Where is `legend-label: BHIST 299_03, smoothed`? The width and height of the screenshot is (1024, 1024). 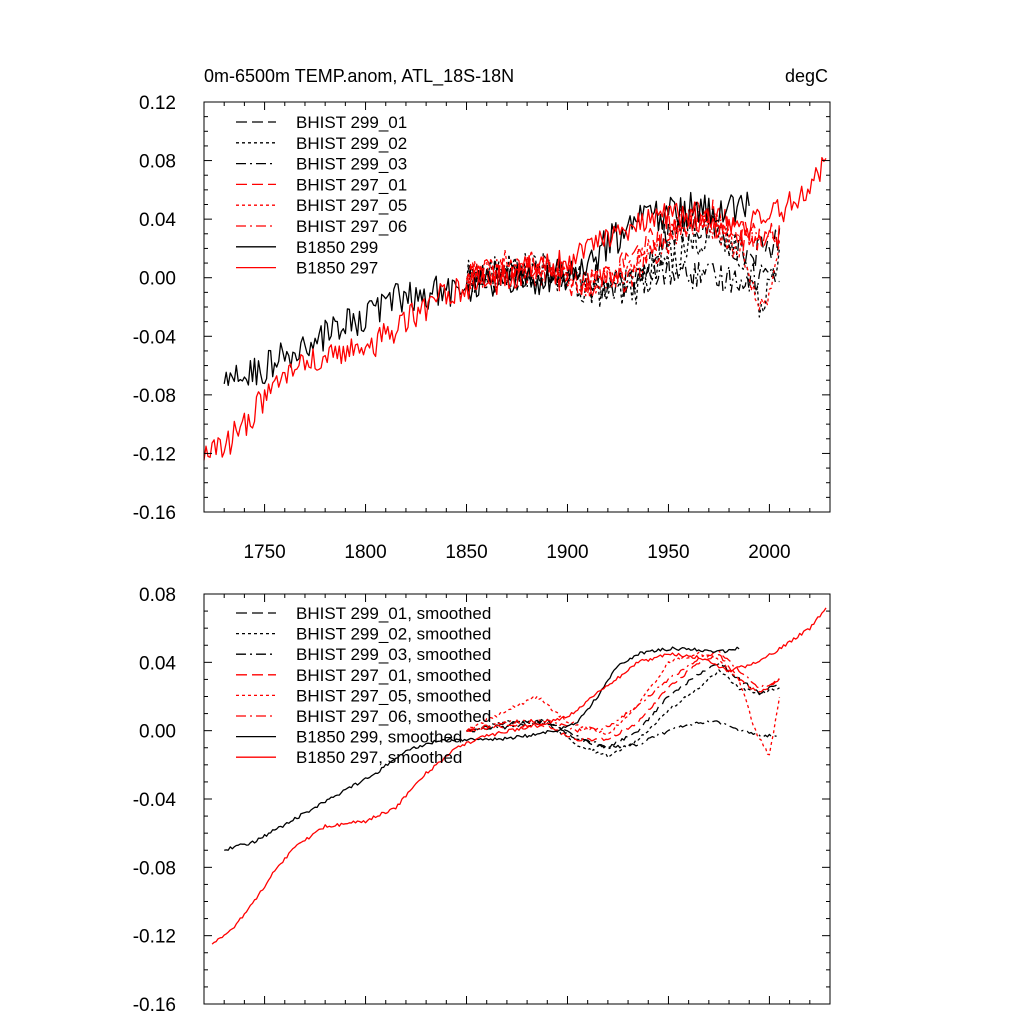
legend-label: BHIST 299_03, smoothed is located at coordinates (393, 654).